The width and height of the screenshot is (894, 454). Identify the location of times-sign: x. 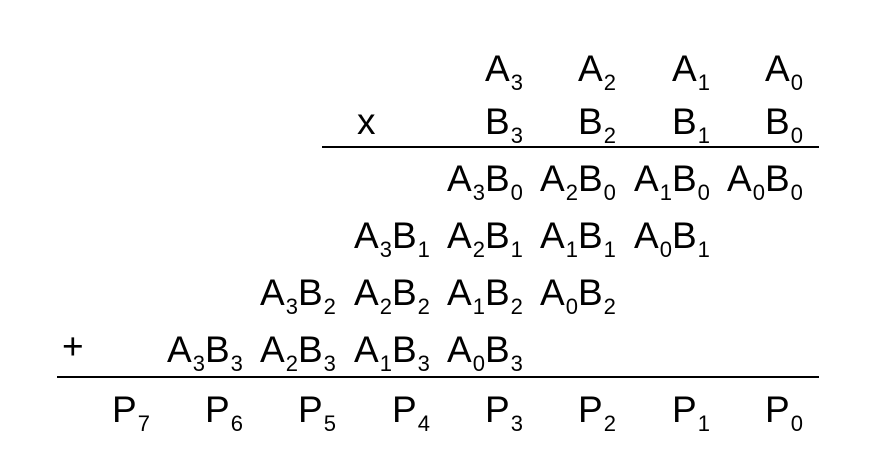
(366, 121).